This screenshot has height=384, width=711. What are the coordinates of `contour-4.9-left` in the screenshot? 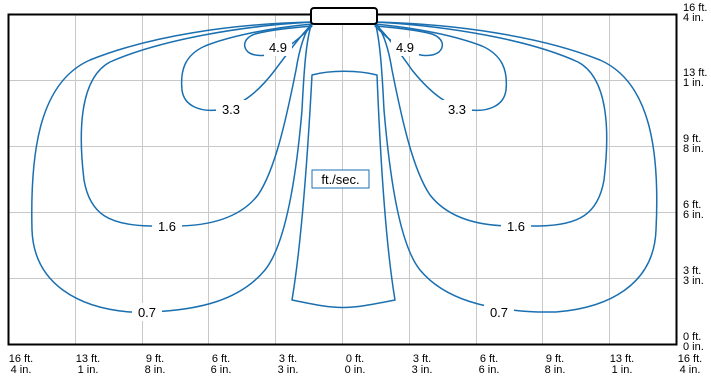 It's located at (278, 41).